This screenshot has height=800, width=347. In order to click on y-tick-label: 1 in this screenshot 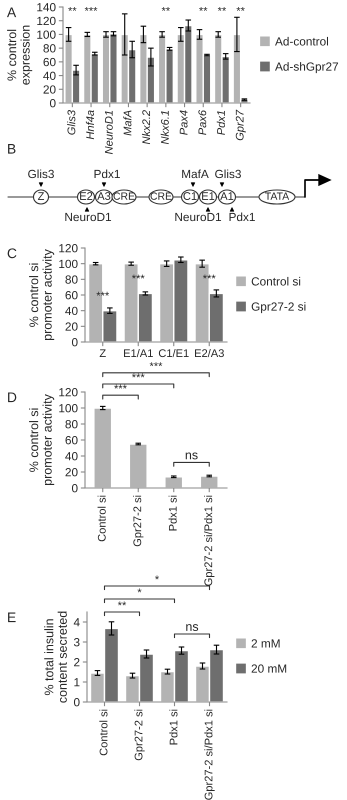, I will do `click(77, 682)`.